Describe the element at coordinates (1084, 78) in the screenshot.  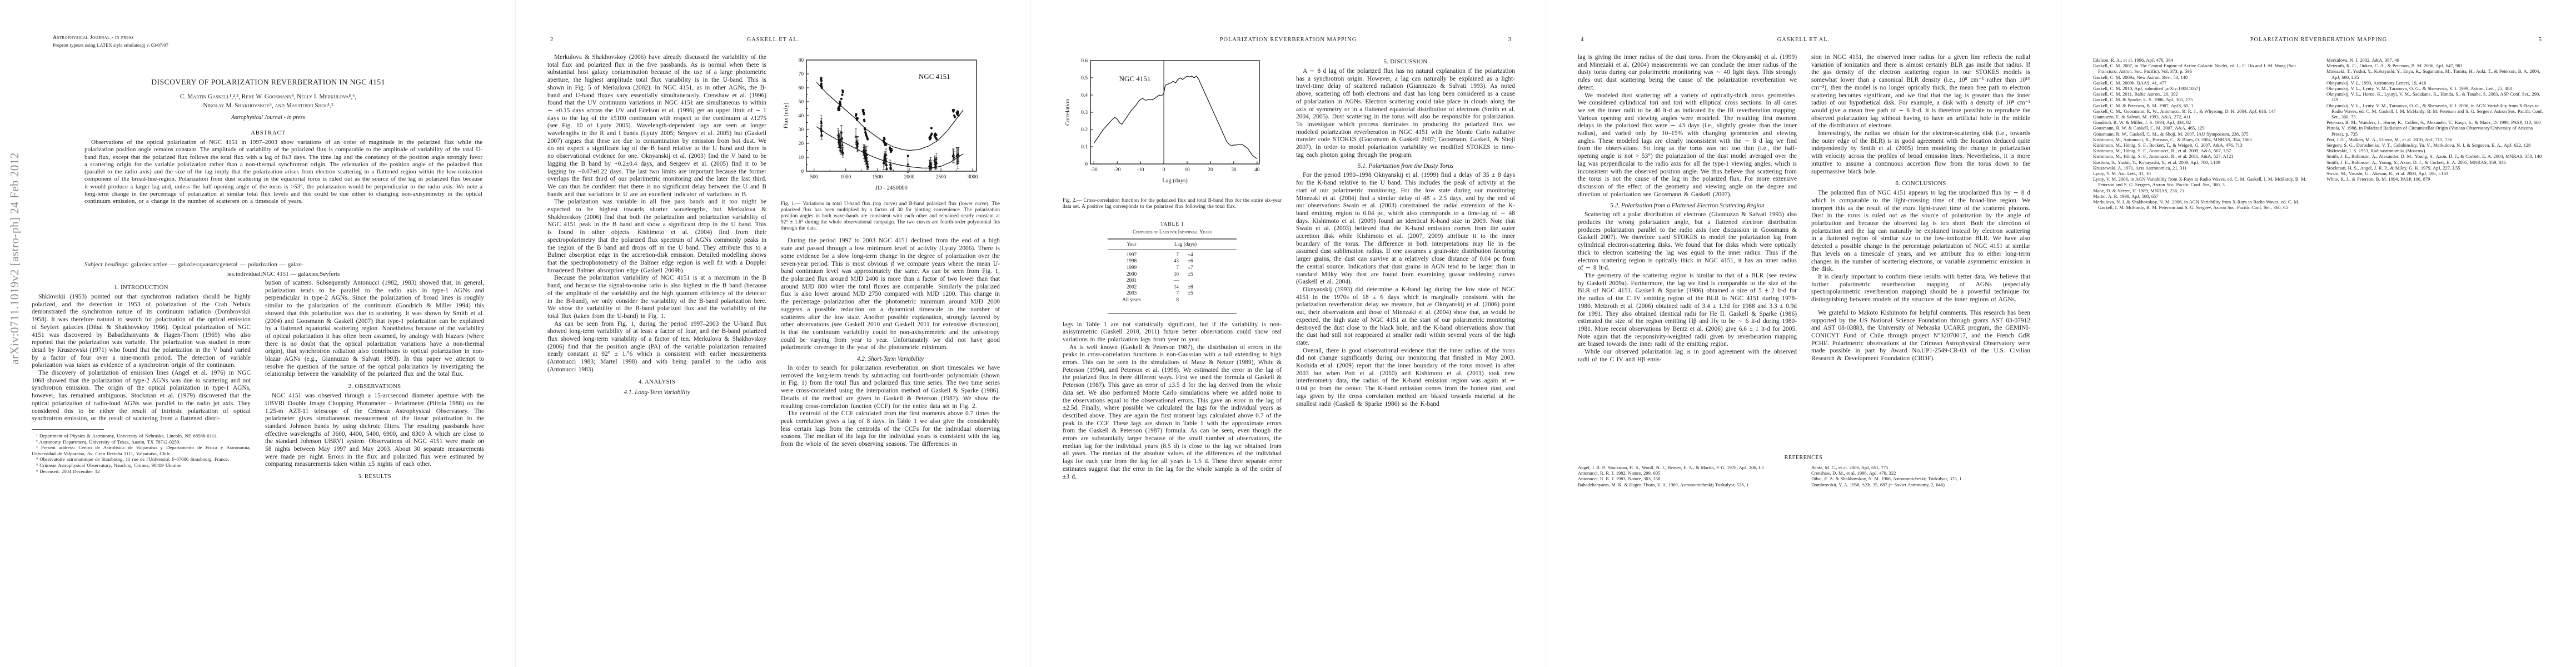
I see `svg-text: 0.5` at that location.